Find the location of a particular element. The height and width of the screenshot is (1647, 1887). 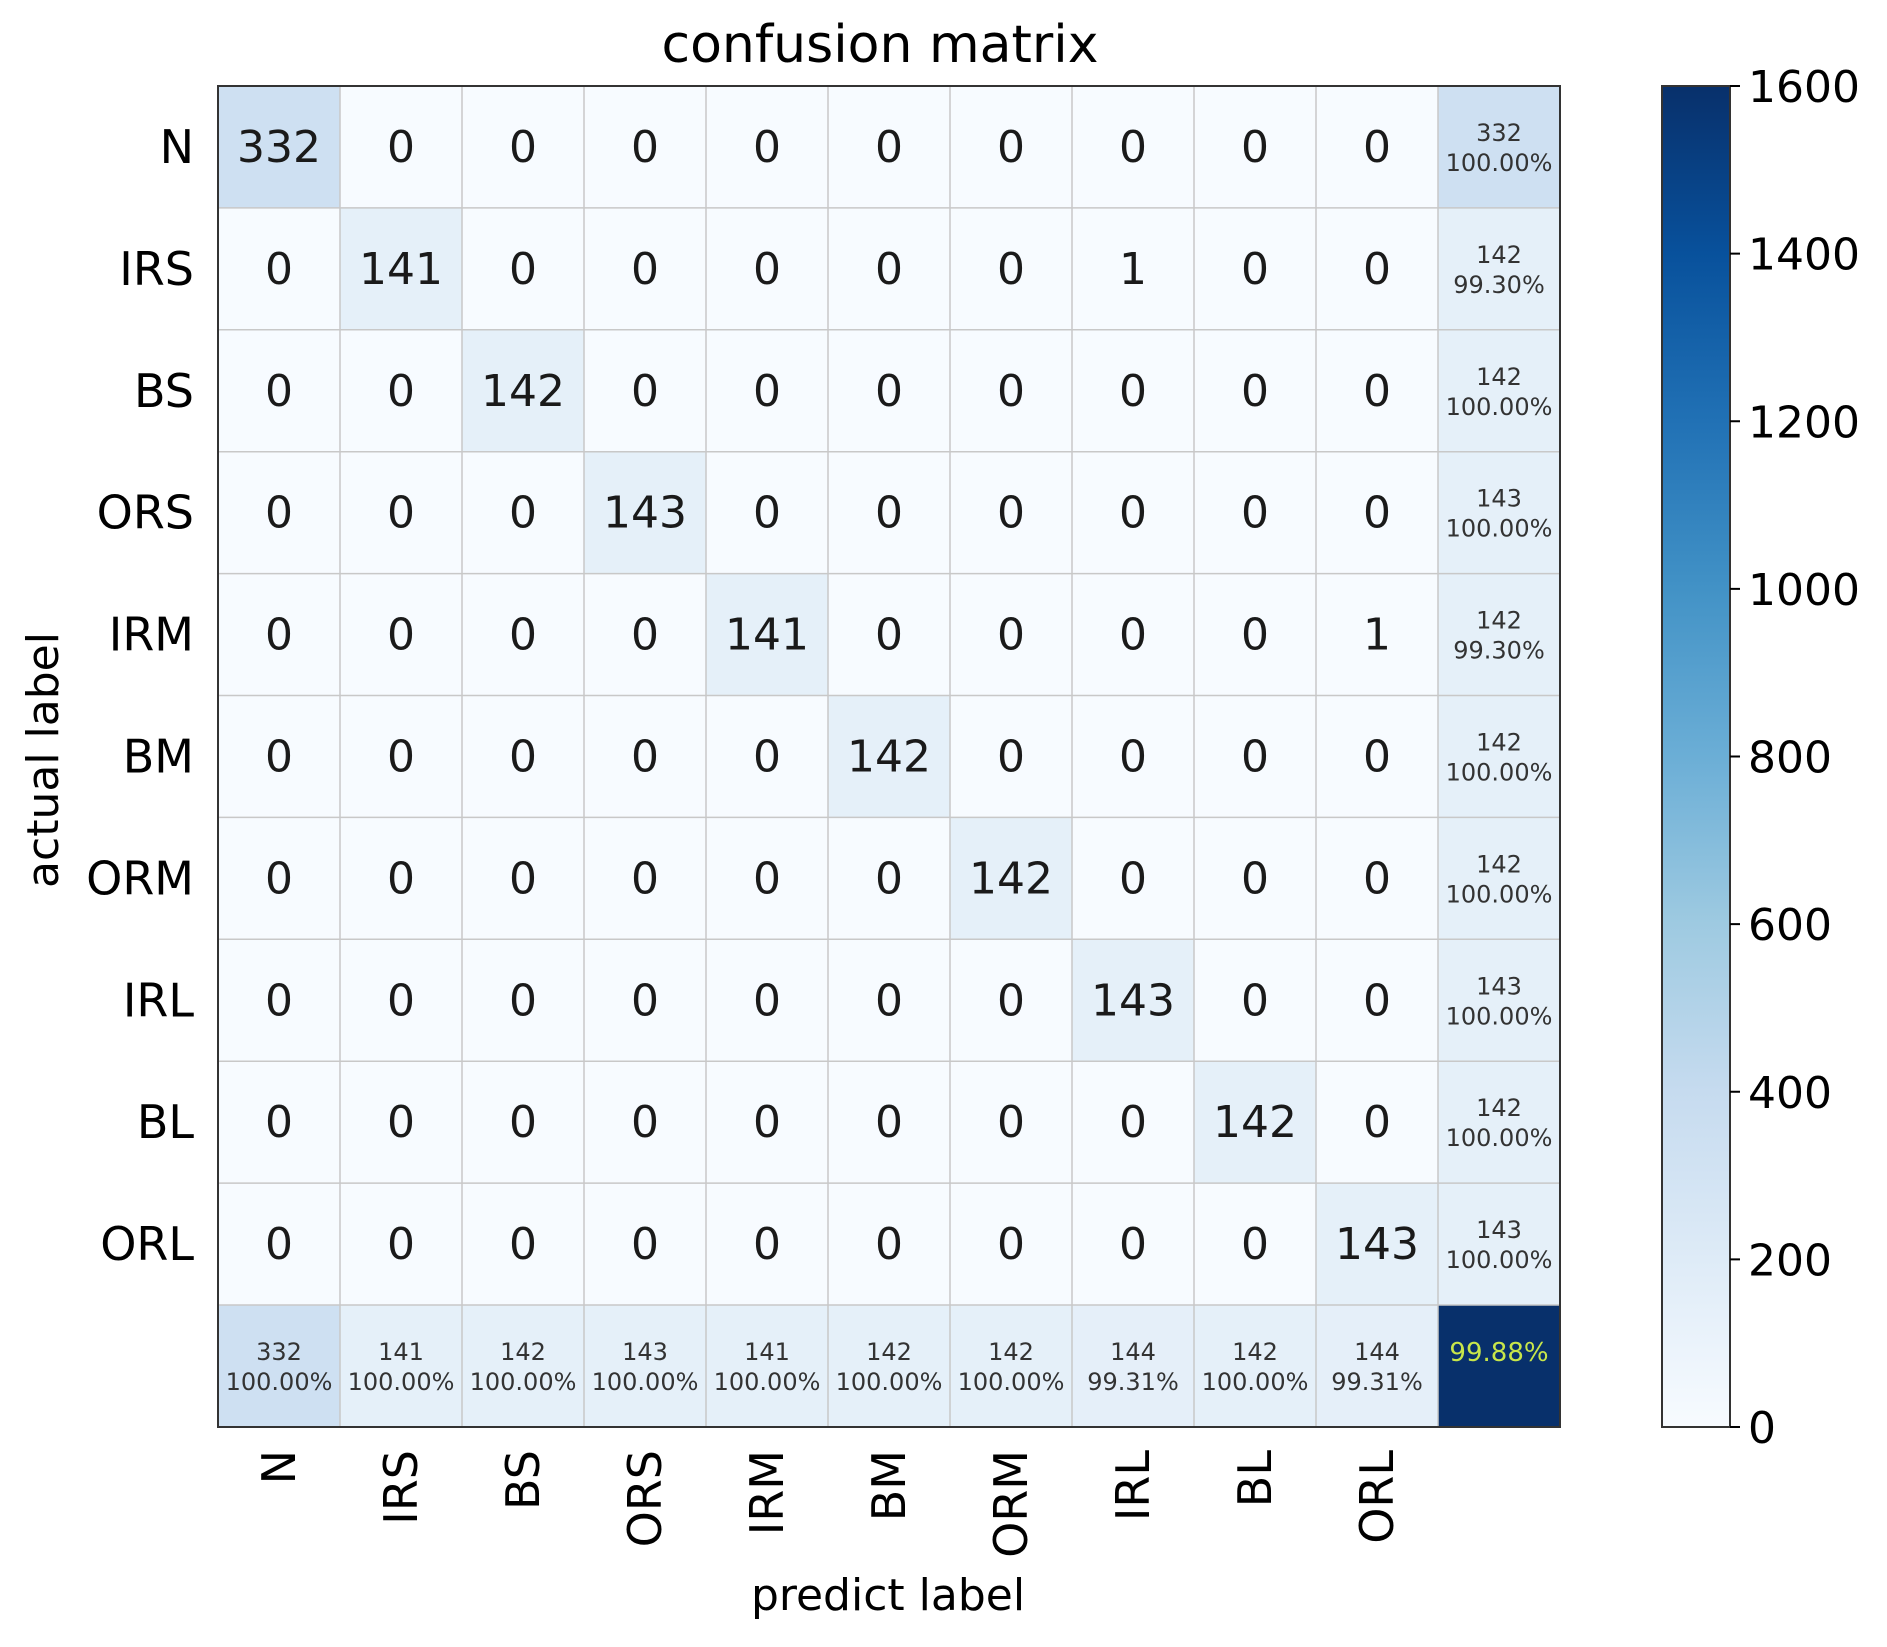

colorbar-tick-label: 1000 is located at coordinates (1804, 590).